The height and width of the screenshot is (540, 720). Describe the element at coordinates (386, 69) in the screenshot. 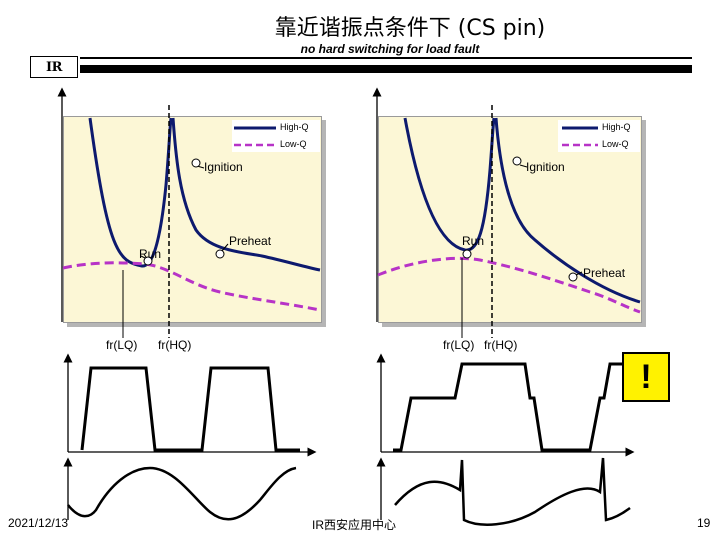

I see `header-rule-thick` at that location.